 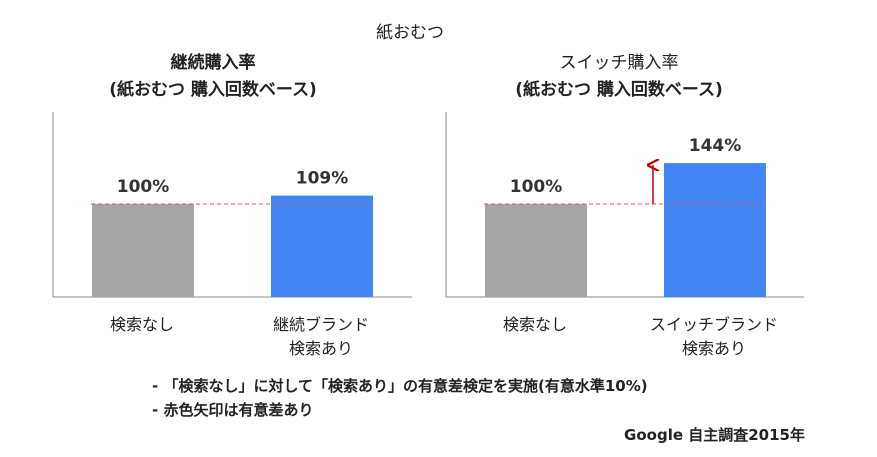 I want to click on panel-1-data-label-1: 100%, so click(x=143, y=187).